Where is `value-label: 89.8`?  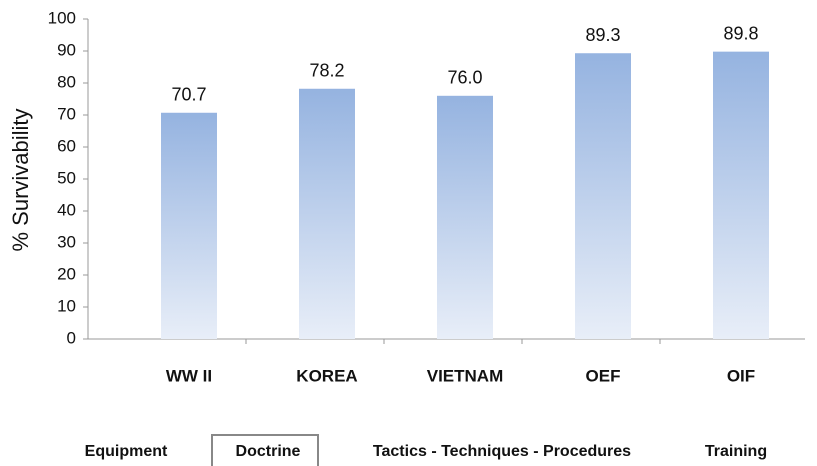 value-label: 89.8 is located at coordinates (740, 33).